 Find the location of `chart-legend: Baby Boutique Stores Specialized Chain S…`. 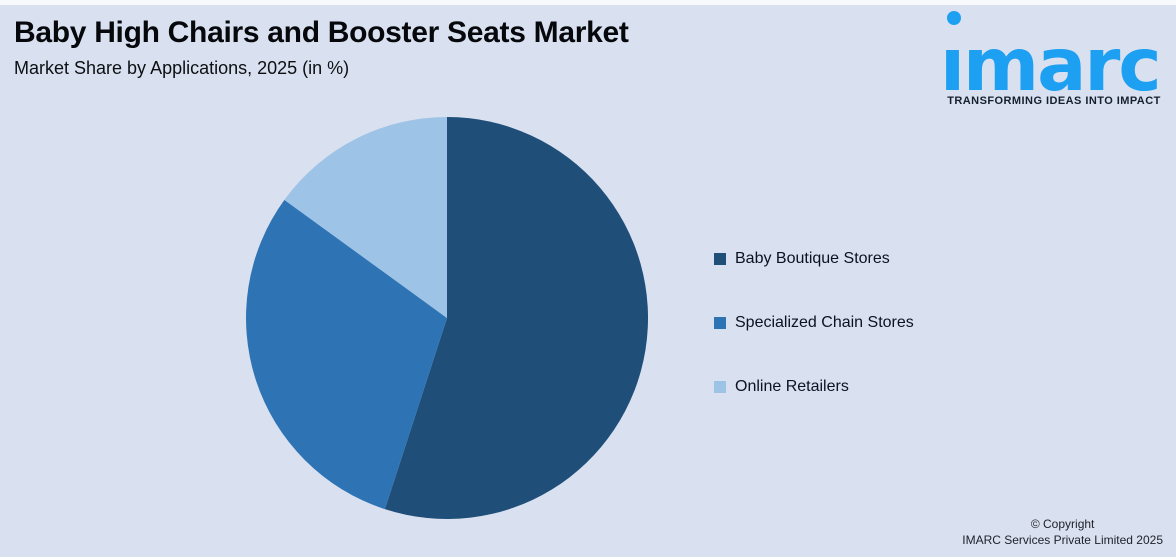

chart-legend: Baby Boutique Stores Specialized Chain S… is located at coordinates (814, 323).